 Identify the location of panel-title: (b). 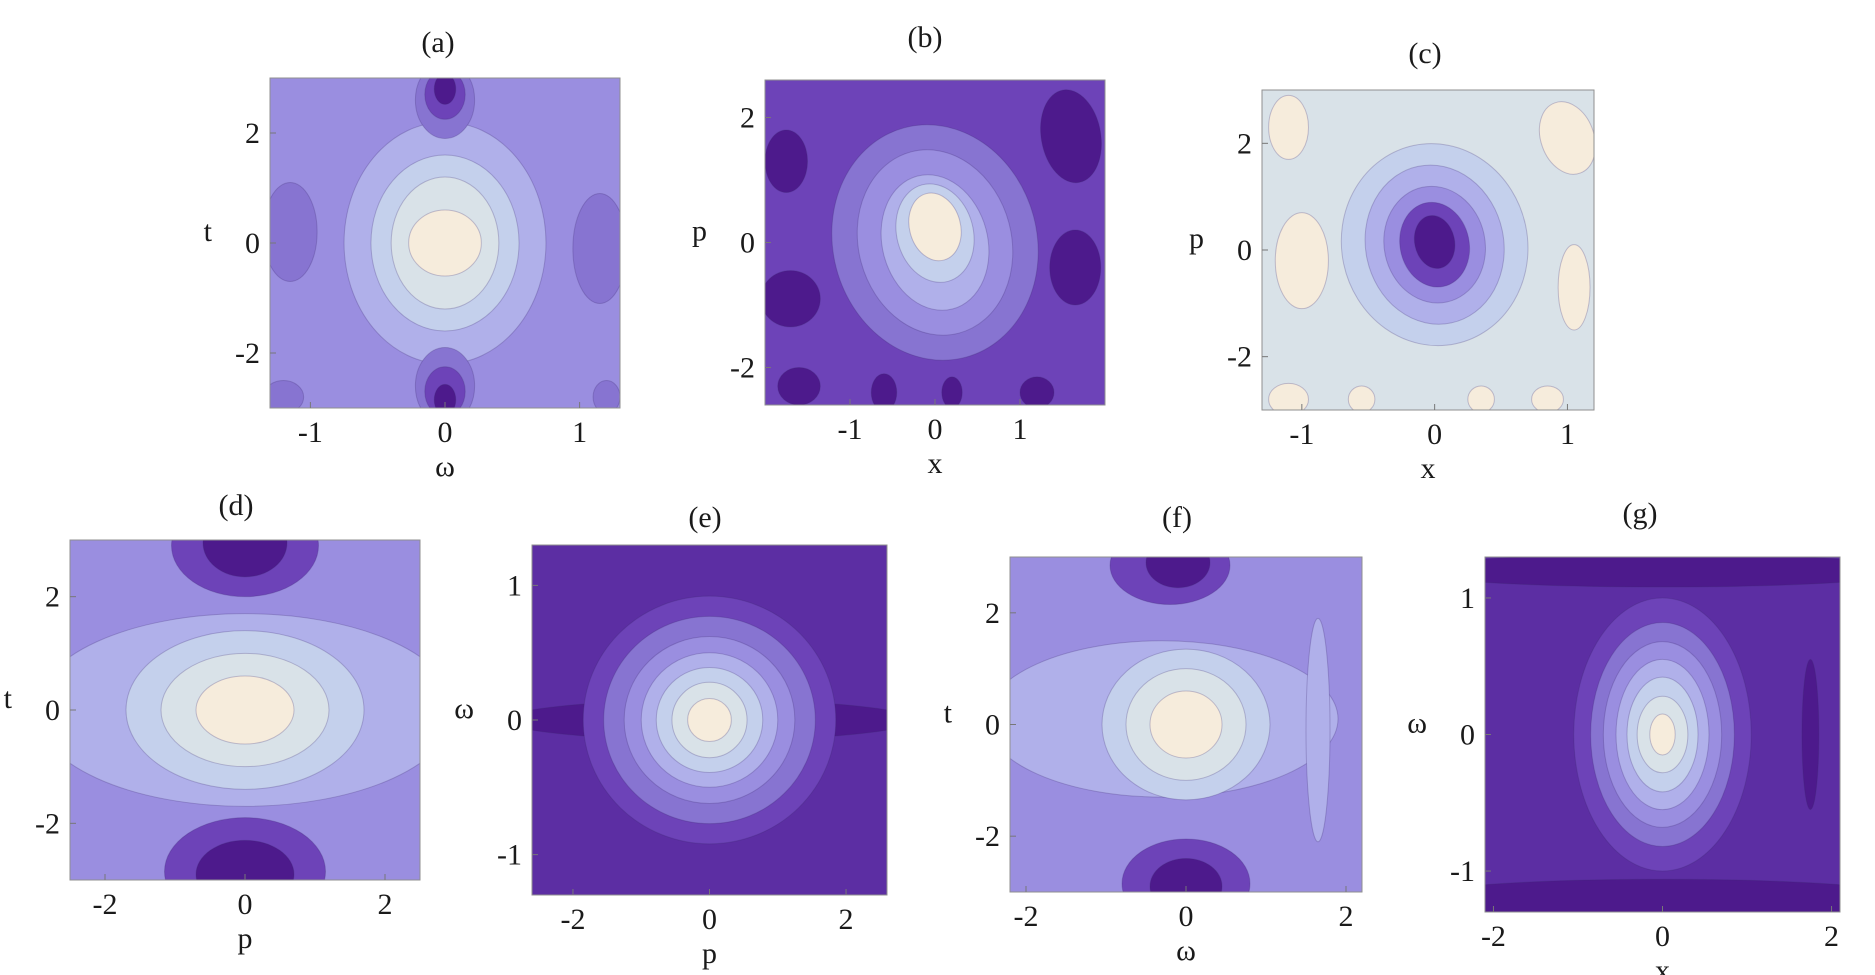
(925, 37).